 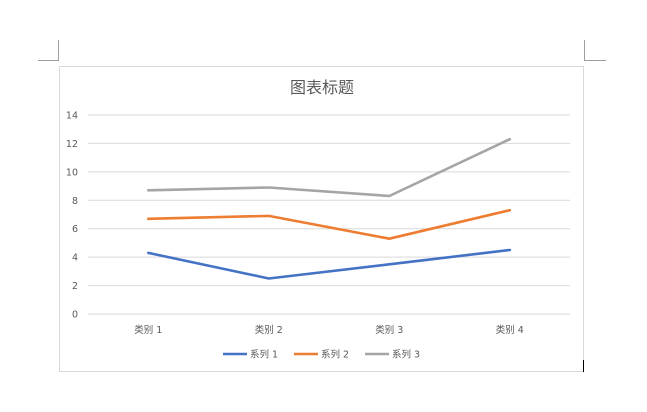 What do you see at coordinates (148, 330) in the screenshot?
I see `x-tick-label: 类别 1` at bounding box center [148, 330].